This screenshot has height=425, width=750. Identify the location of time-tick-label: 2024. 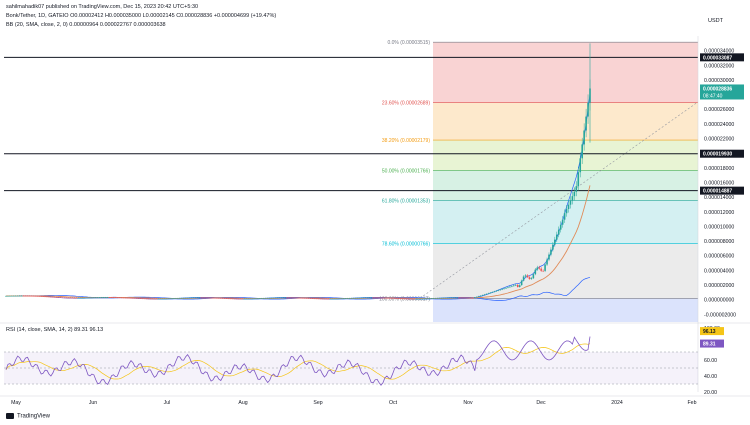
(617, 403).